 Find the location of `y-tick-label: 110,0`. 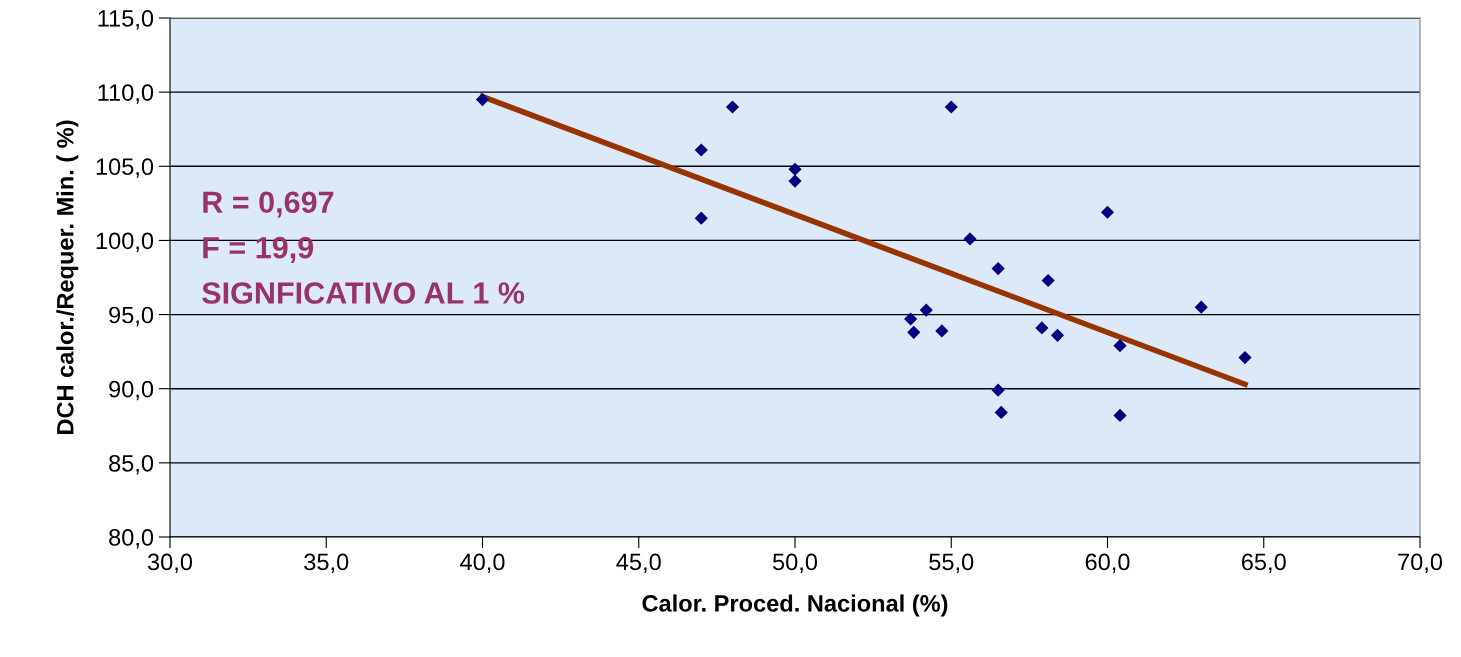

y-tick-label: 110,0 is located at coordinates (126, 94).